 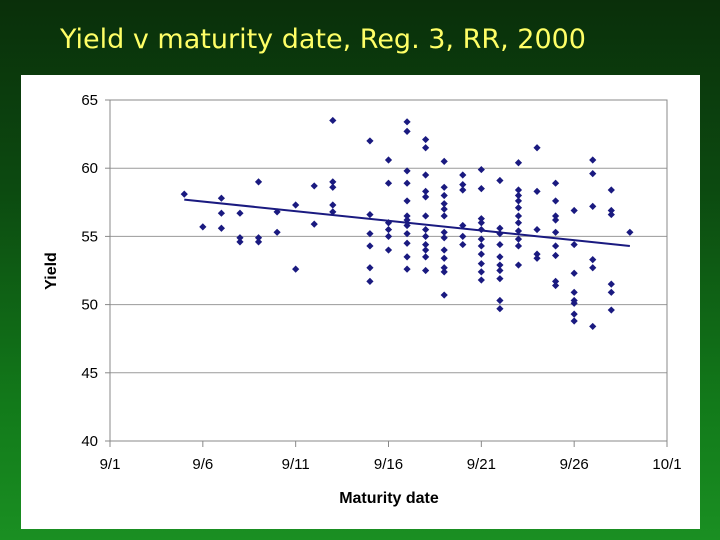 What do you see at coordinates (89, 305) in the screenshot?
I see `y-tick-label: 50` at bounding box center [89, 305].